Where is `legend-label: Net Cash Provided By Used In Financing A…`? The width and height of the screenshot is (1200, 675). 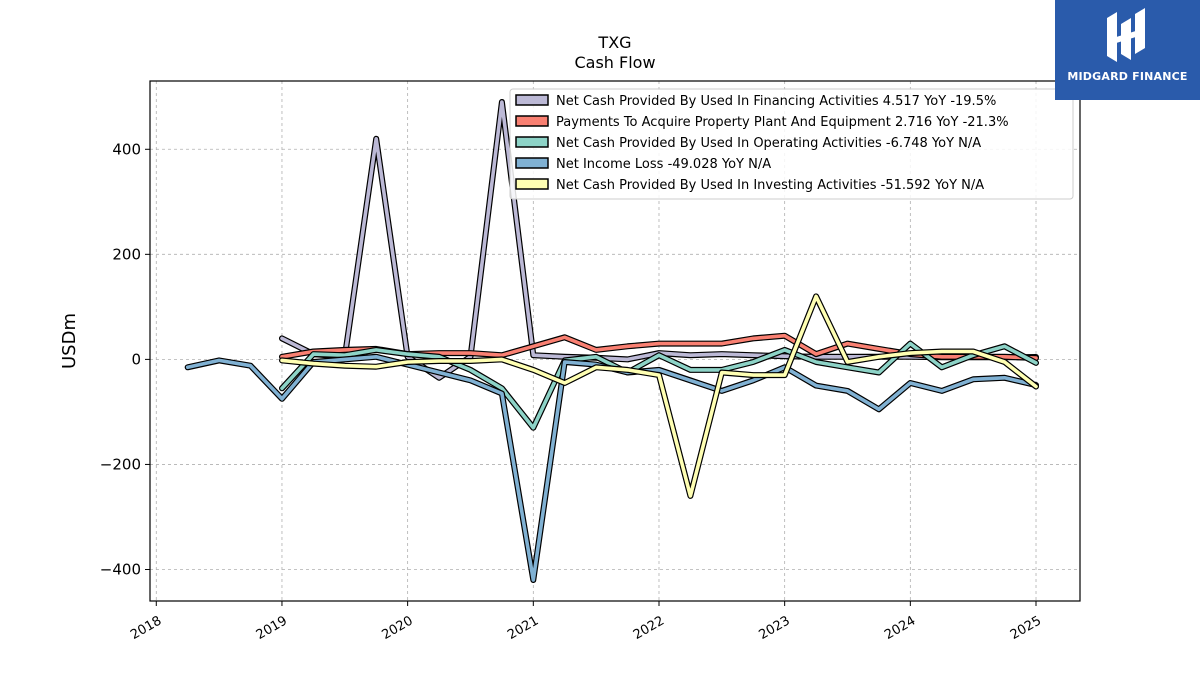
legend-label: Net Cash Provided By Used In Financing A… is located at coordinates (776, 101).